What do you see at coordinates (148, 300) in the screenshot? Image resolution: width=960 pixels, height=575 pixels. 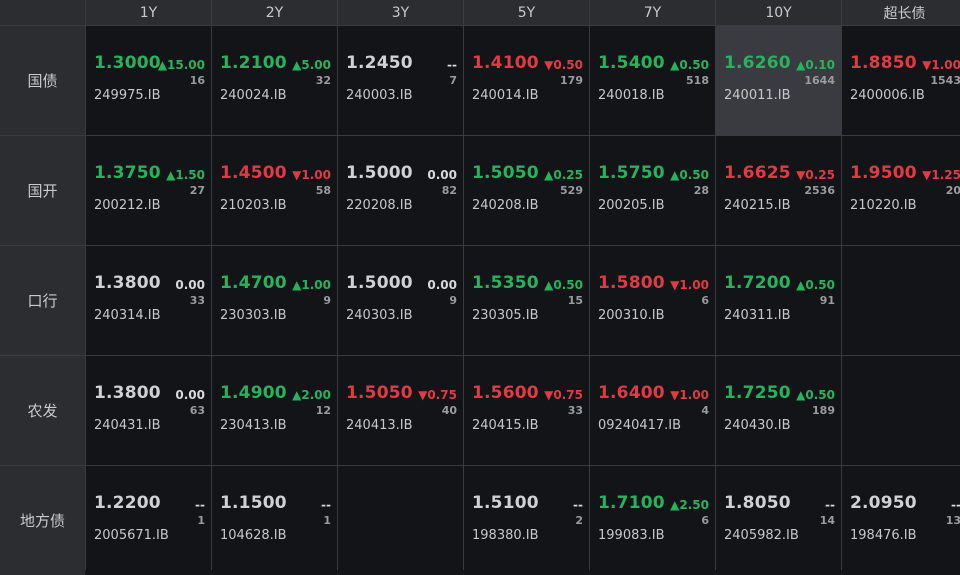 I see `quote-cell: 1.3800 0.00 33 240314.IB` at bounding box center [148, 300].